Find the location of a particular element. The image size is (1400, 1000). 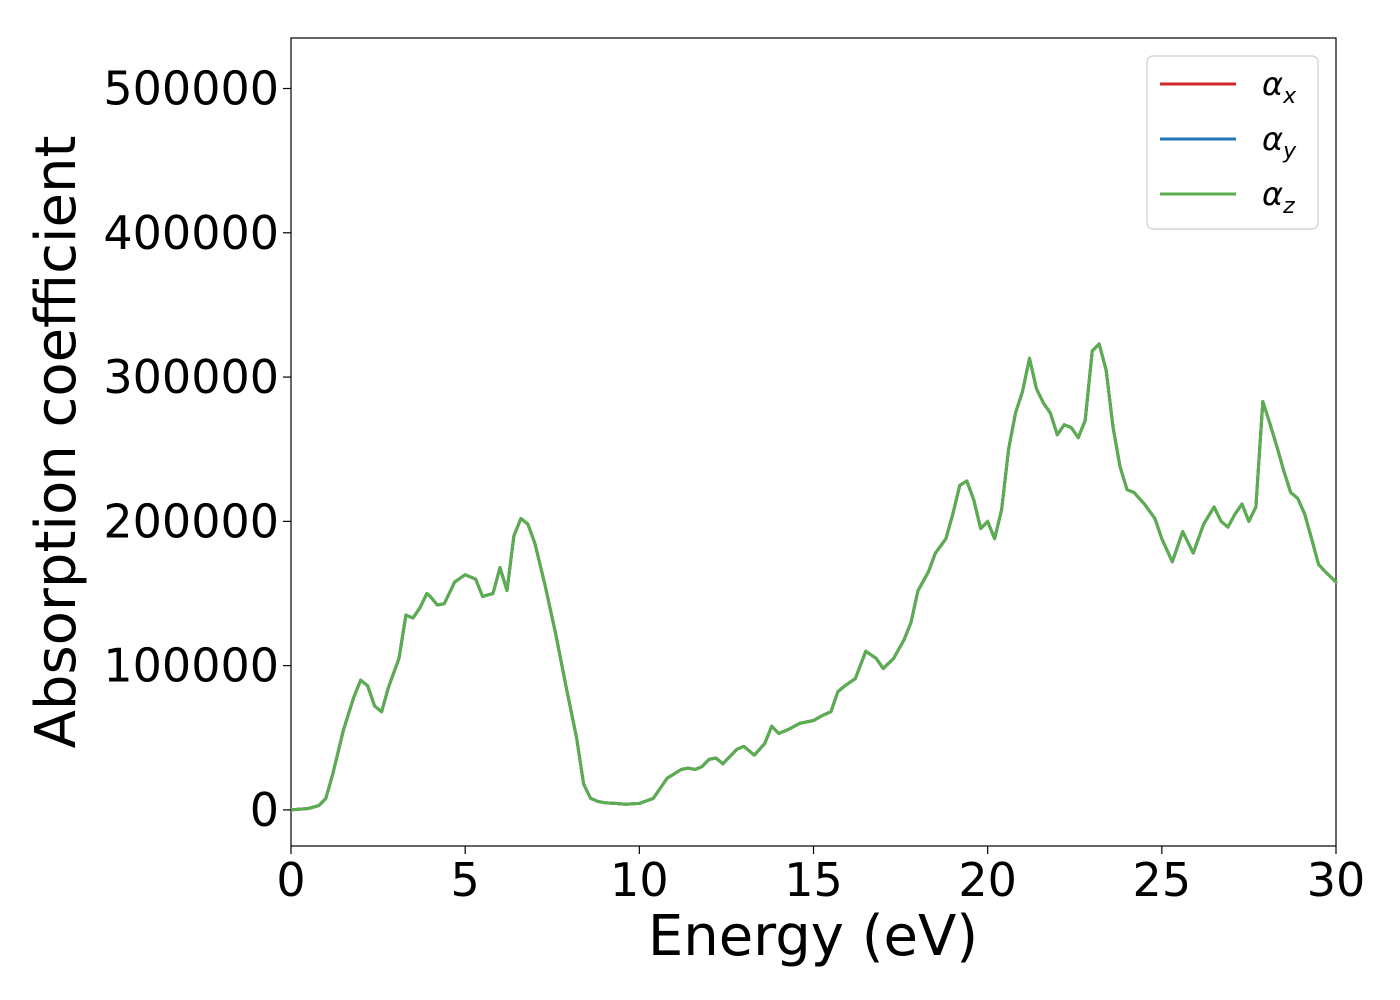

x-tick-label: 5 is located at coordinates (465, 880).